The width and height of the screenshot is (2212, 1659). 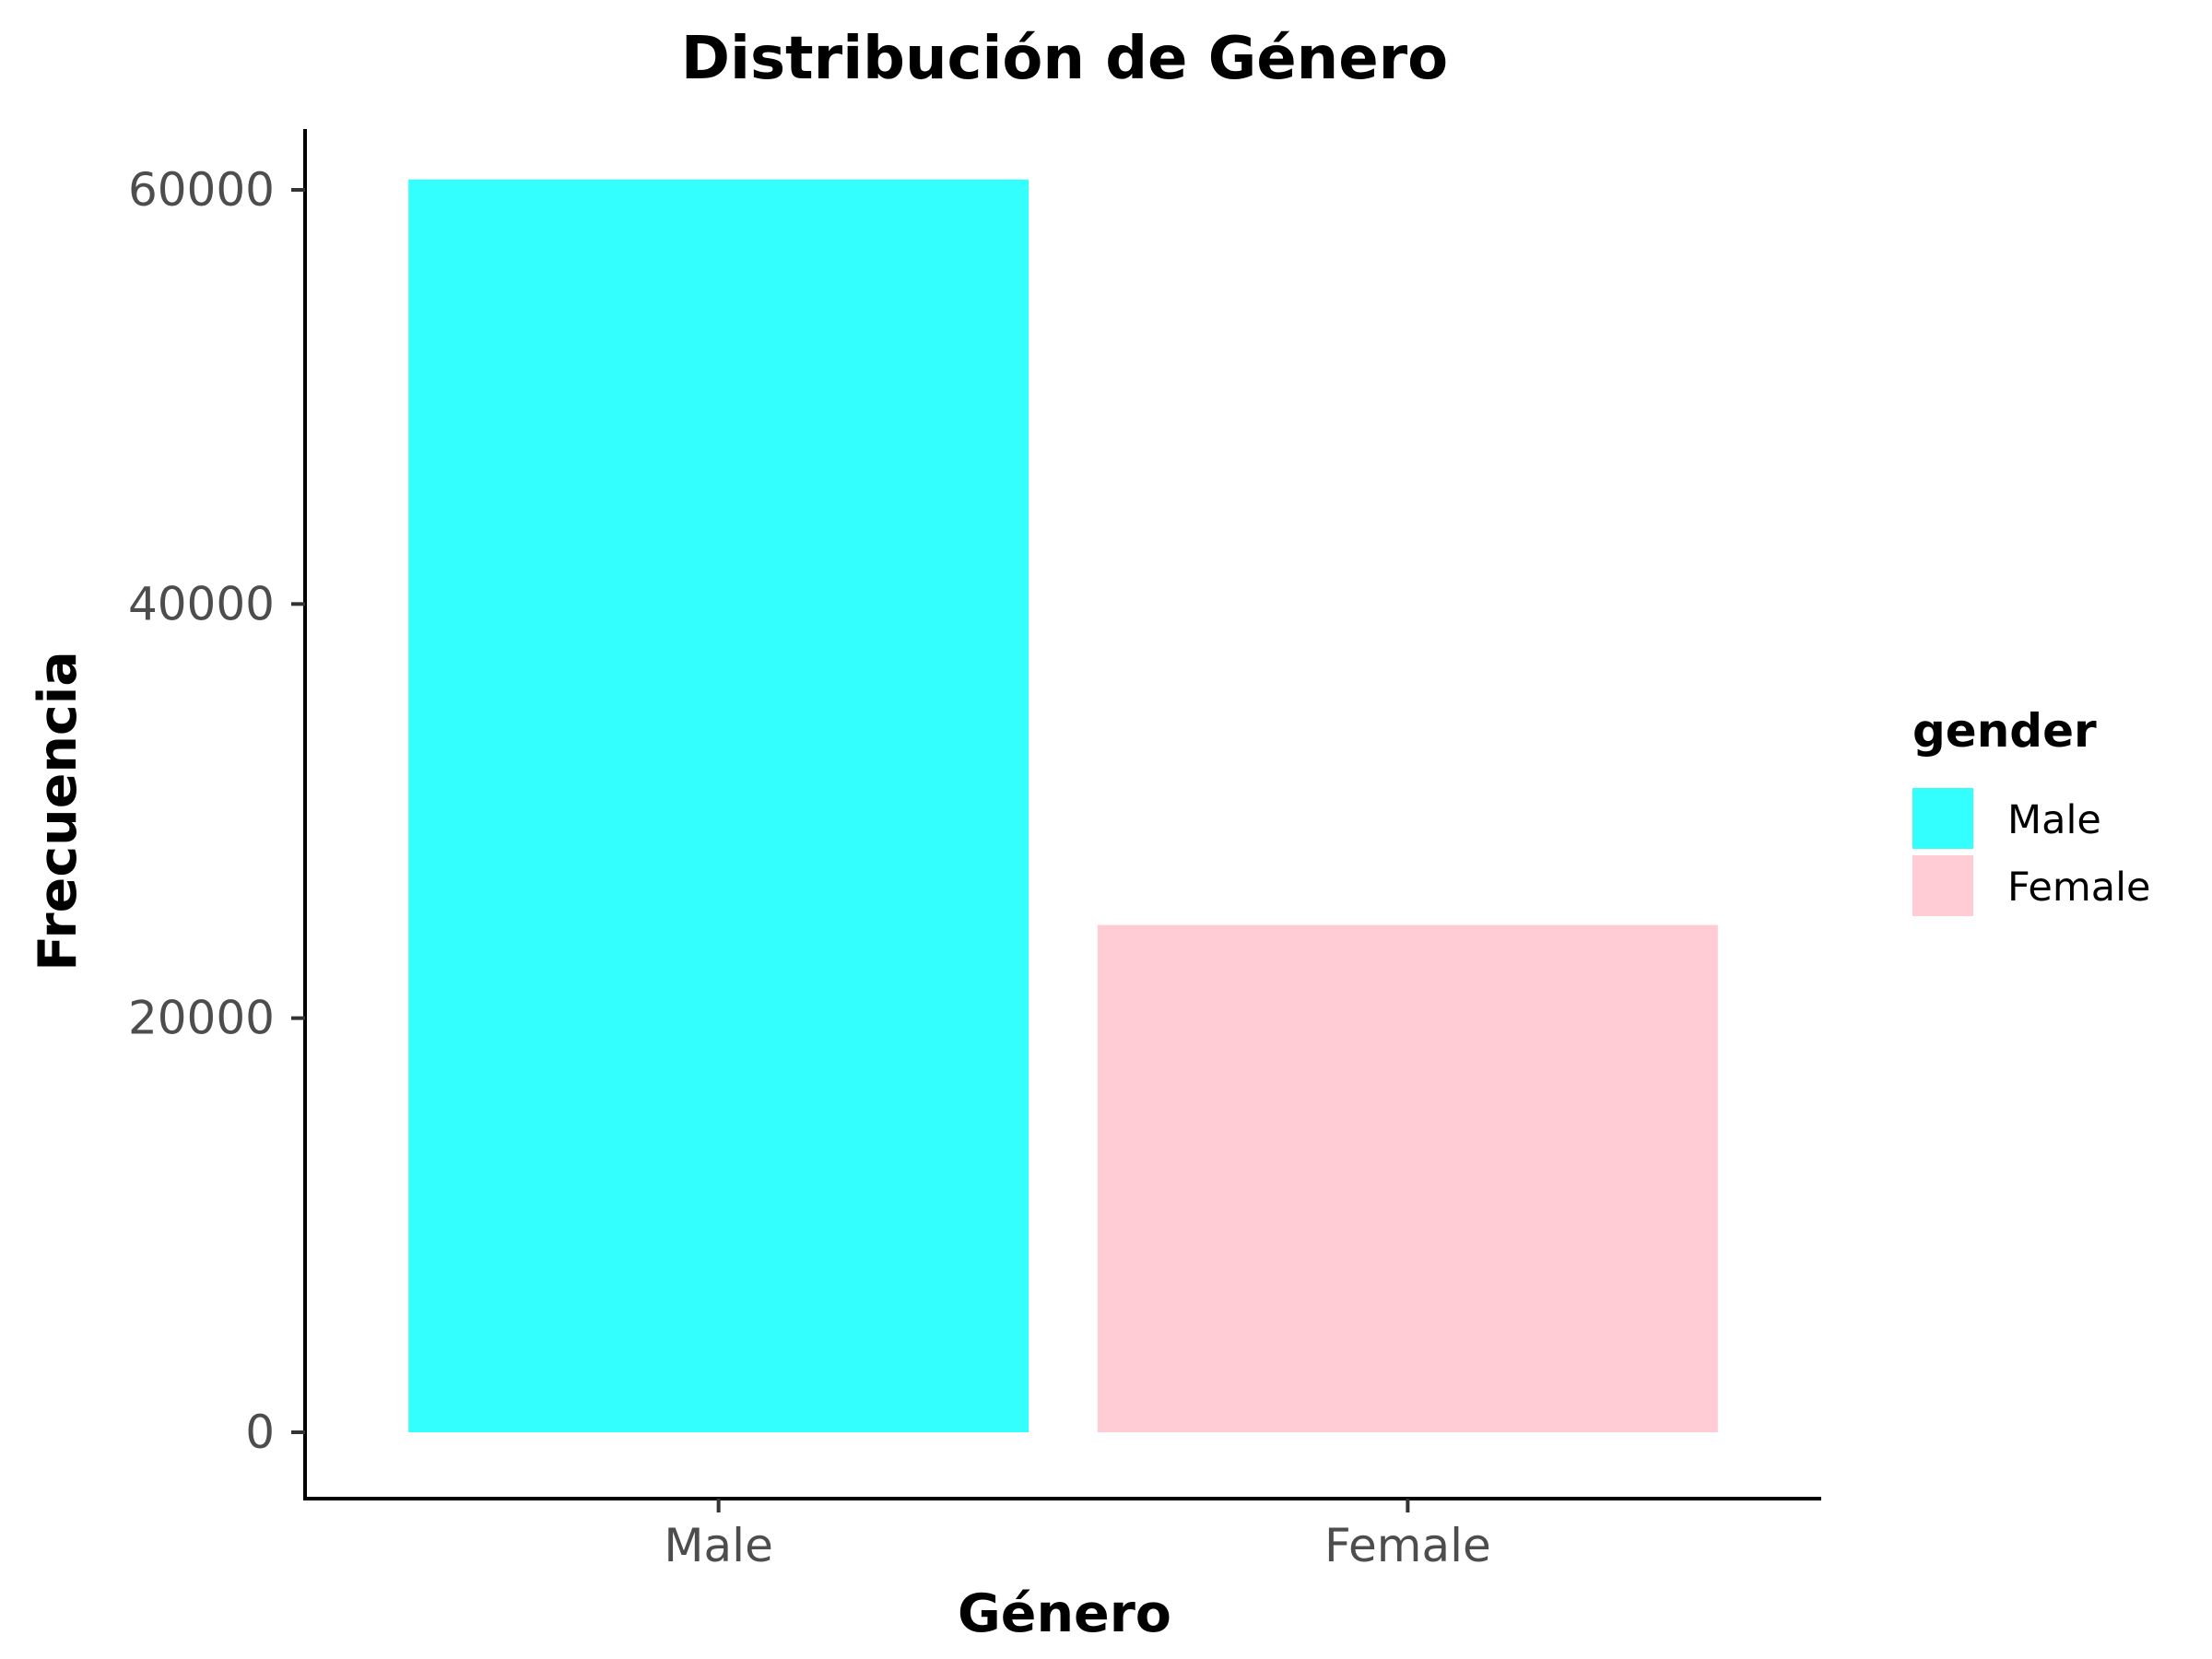 I want to click on y-tick-label: 40000, so click(x=201, y=603).